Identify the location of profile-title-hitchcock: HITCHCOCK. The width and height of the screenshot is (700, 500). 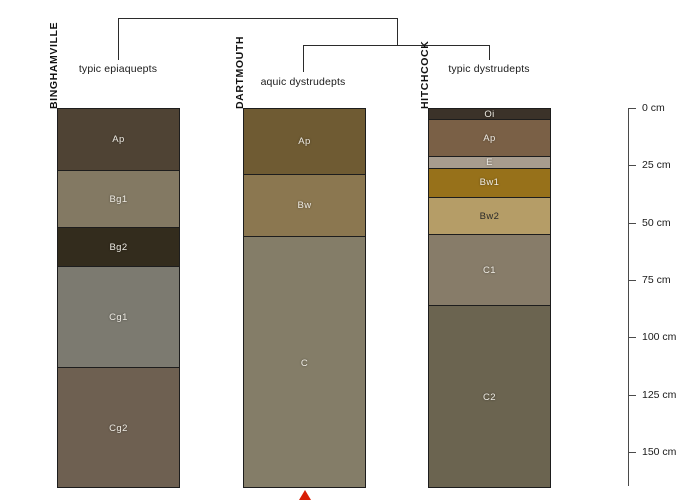
(425, 74).